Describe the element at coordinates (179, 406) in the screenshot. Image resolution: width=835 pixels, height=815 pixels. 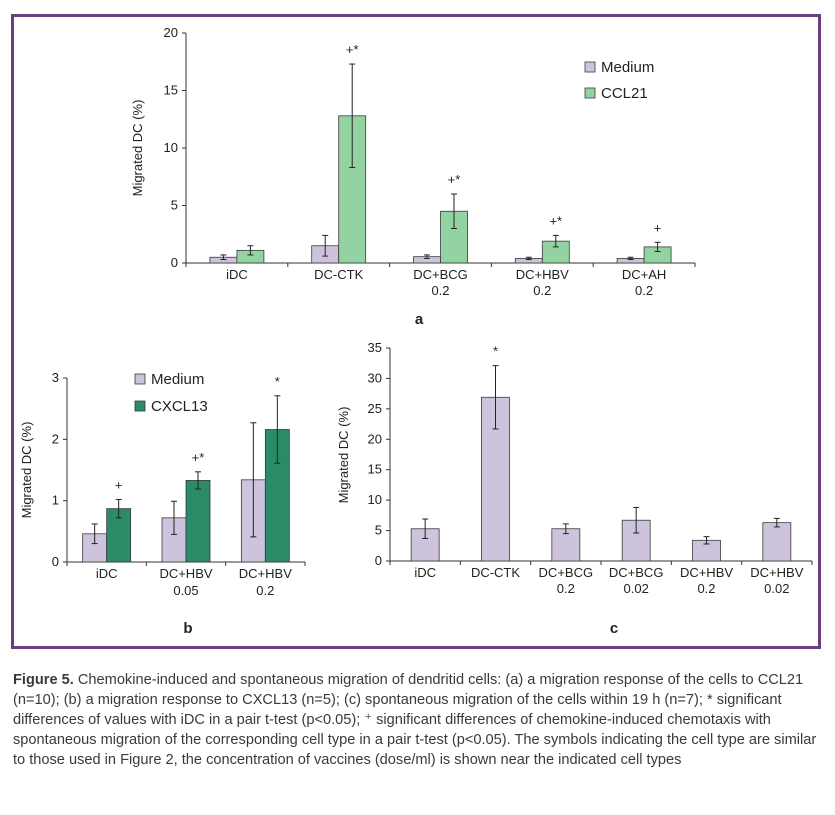
I see `chart-b-legend-label: CXCL13` at that location.